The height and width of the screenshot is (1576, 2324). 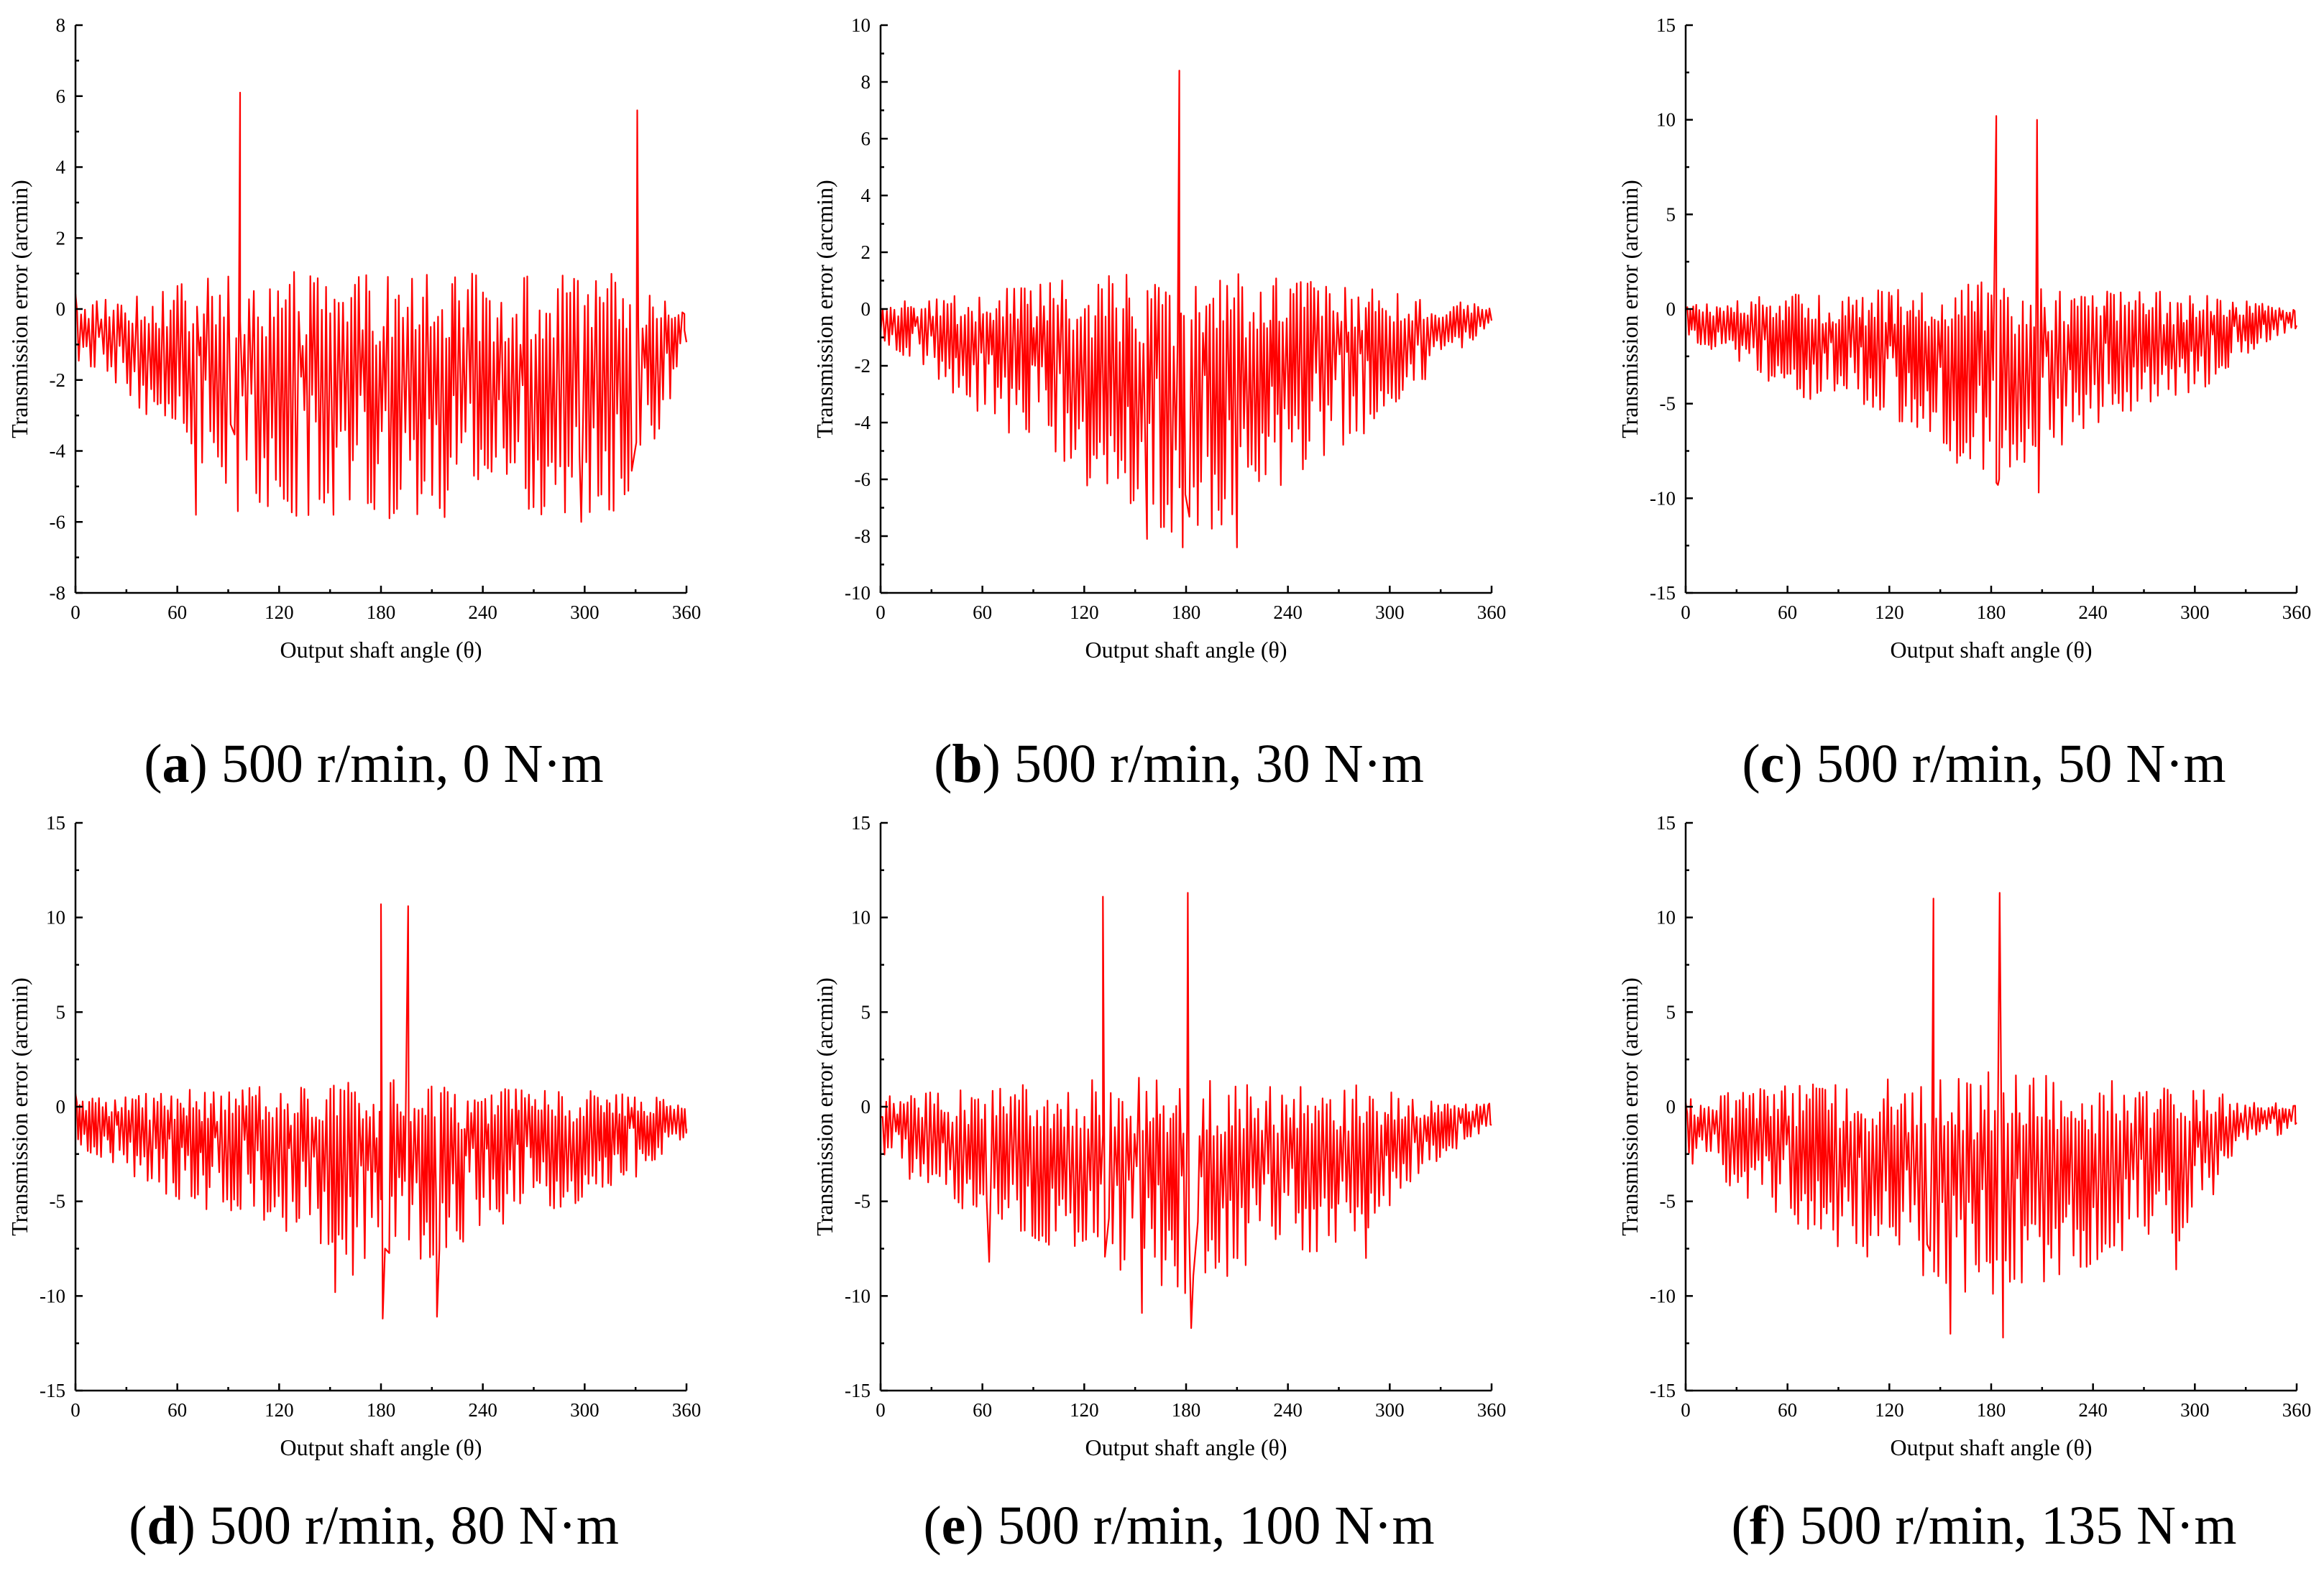 I want to click on caption-text: 500 r/min, 80 N·m, so click(x=414, y=1526).